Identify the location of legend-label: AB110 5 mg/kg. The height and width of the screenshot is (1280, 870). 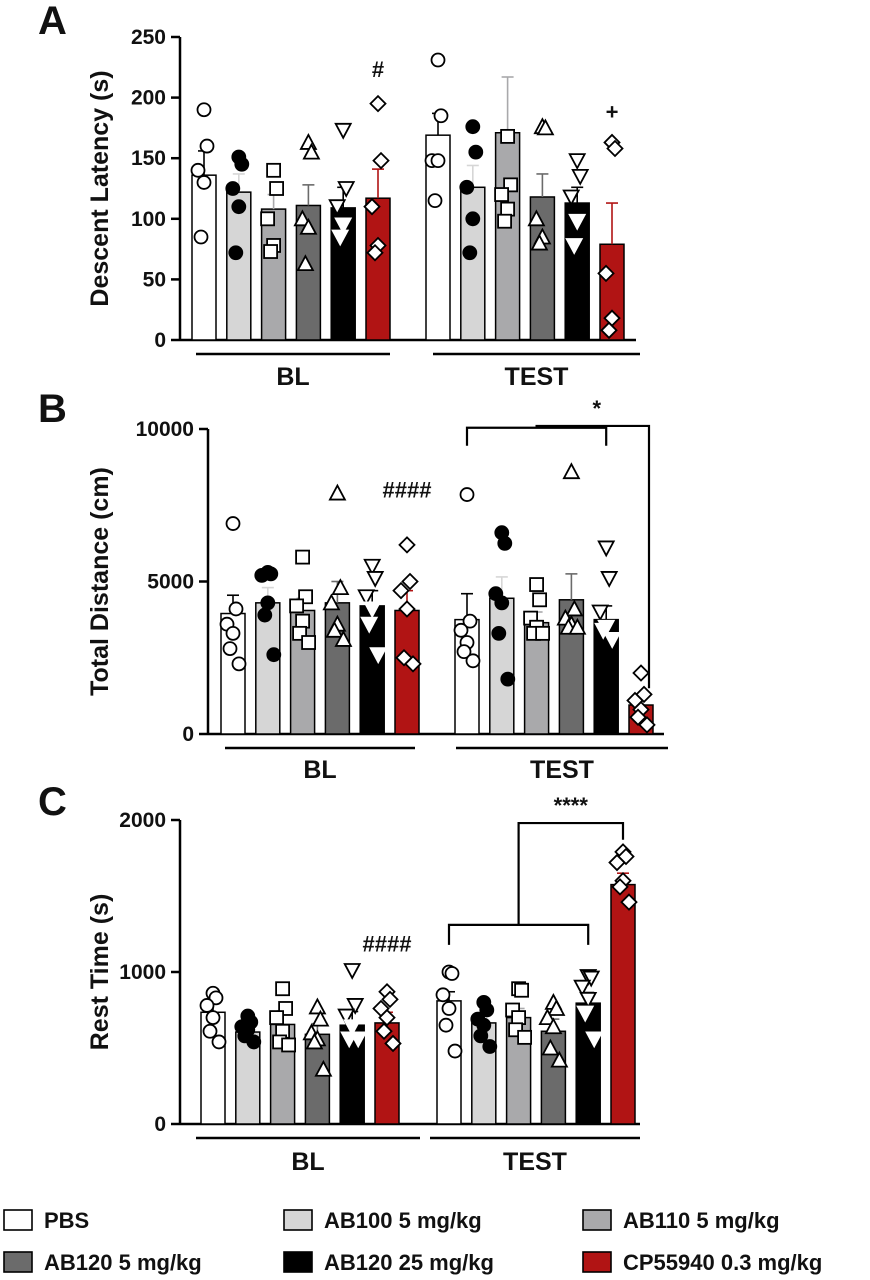
(701, 1220).